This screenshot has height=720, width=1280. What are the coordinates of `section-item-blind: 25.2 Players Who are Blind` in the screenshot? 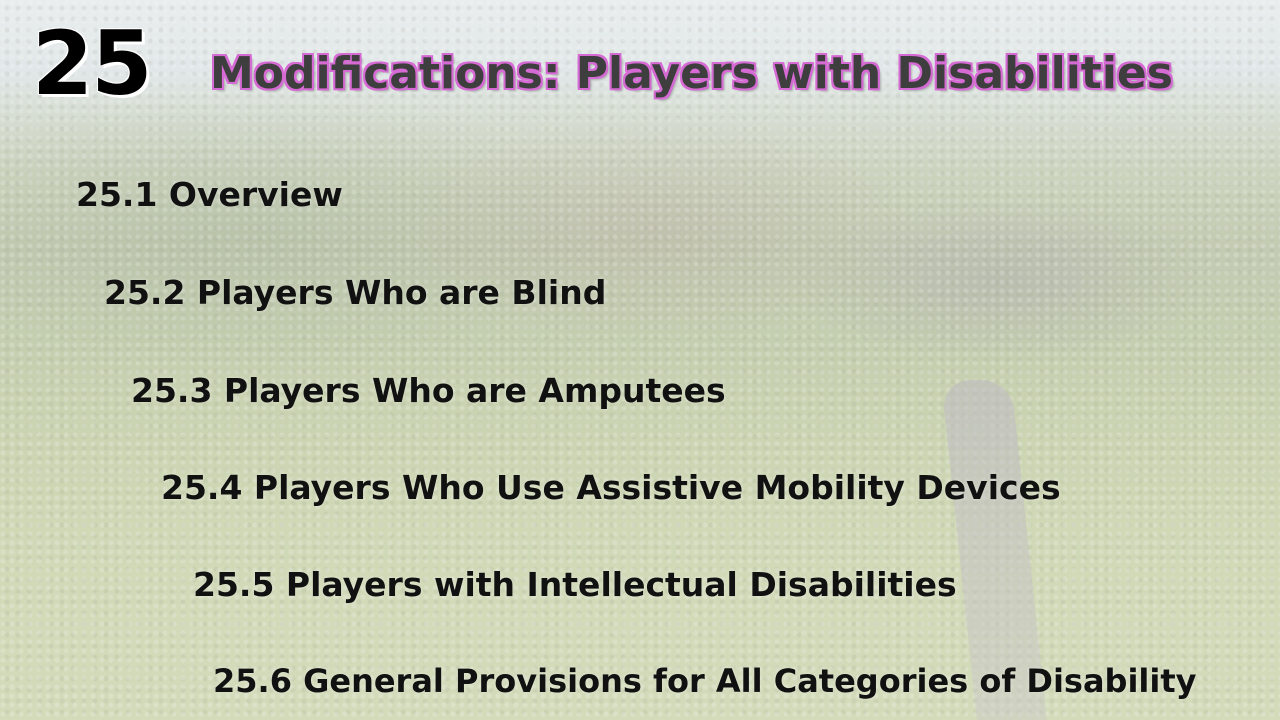 It's located at (355, 292).